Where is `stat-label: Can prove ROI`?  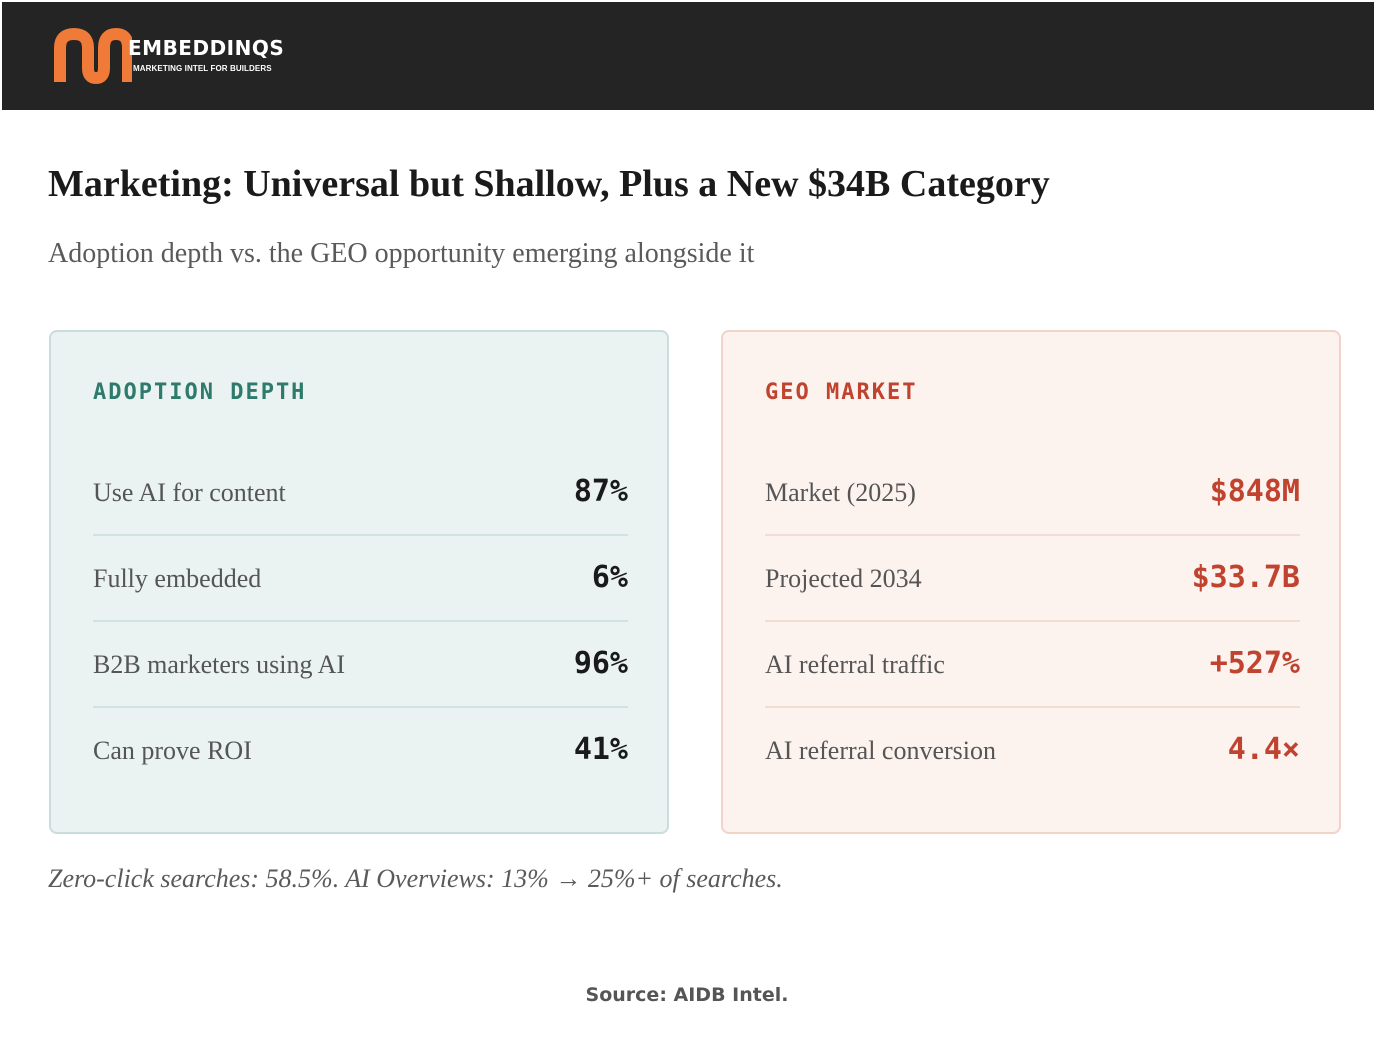 stat-label: Can prove ROI is located at coordinates (172, 750).